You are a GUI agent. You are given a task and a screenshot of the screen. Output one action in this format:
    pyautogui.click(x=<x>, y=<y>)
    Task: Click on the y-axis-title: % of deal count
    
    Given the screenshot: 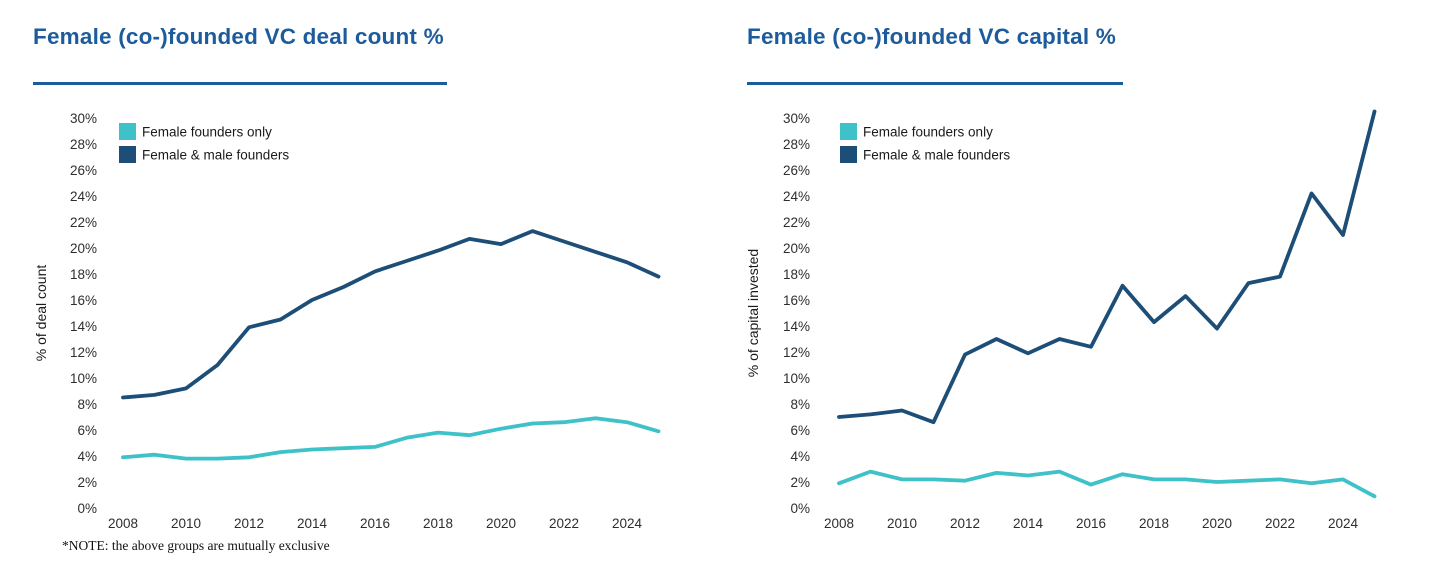 What is the action you would take?
    pyautogui.click(x=41, y=313)
    